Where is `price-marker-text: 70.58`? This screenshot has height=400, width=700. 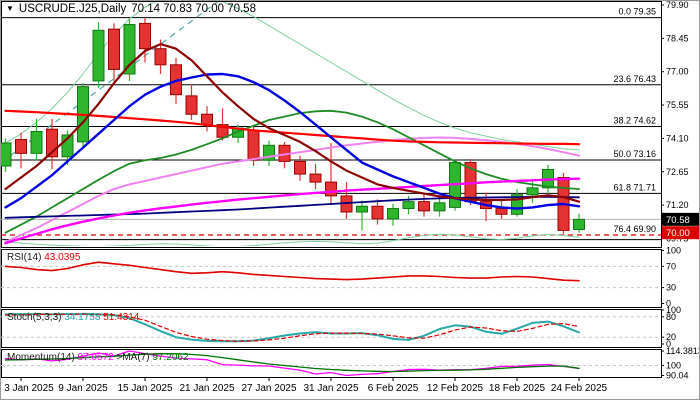
price-marker-text: 70.58 is located at coordinates (678, 220).